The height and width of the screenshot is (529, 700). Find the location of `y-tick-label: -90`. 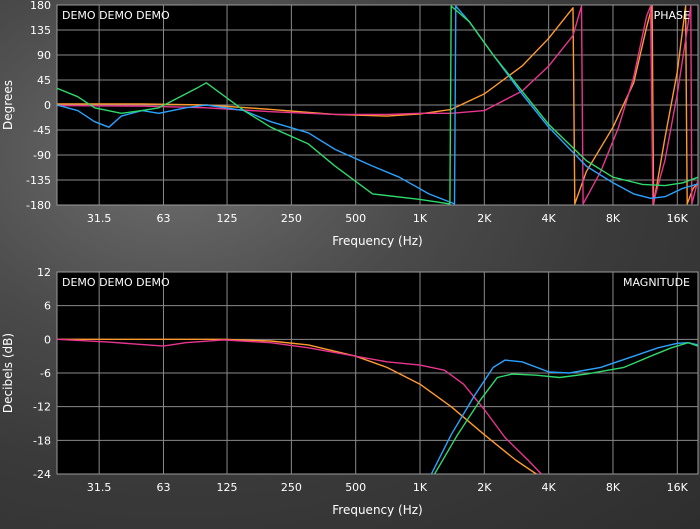

y-tick-label: -90 is located at coordinates (42, 155).